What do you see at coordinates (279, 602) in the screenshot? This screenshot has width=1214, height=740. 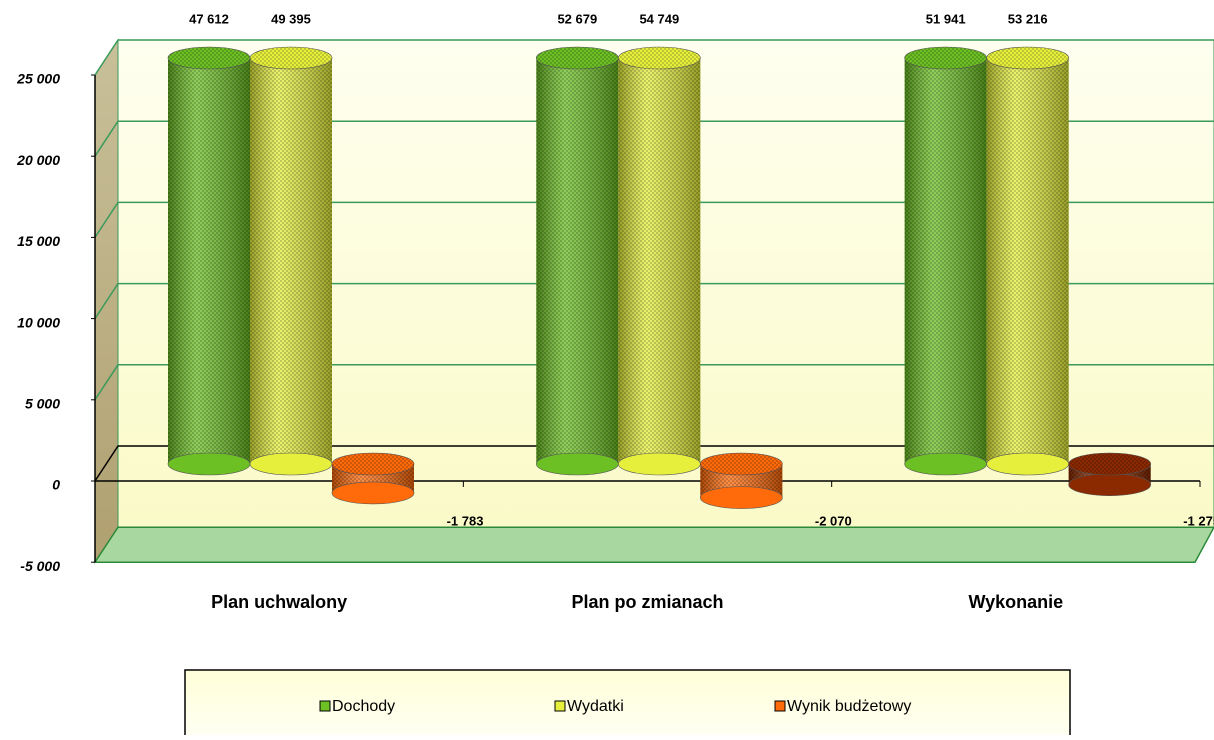 I see `x-tick-label: Plan uchwalony` at bounding box center [279, 602].